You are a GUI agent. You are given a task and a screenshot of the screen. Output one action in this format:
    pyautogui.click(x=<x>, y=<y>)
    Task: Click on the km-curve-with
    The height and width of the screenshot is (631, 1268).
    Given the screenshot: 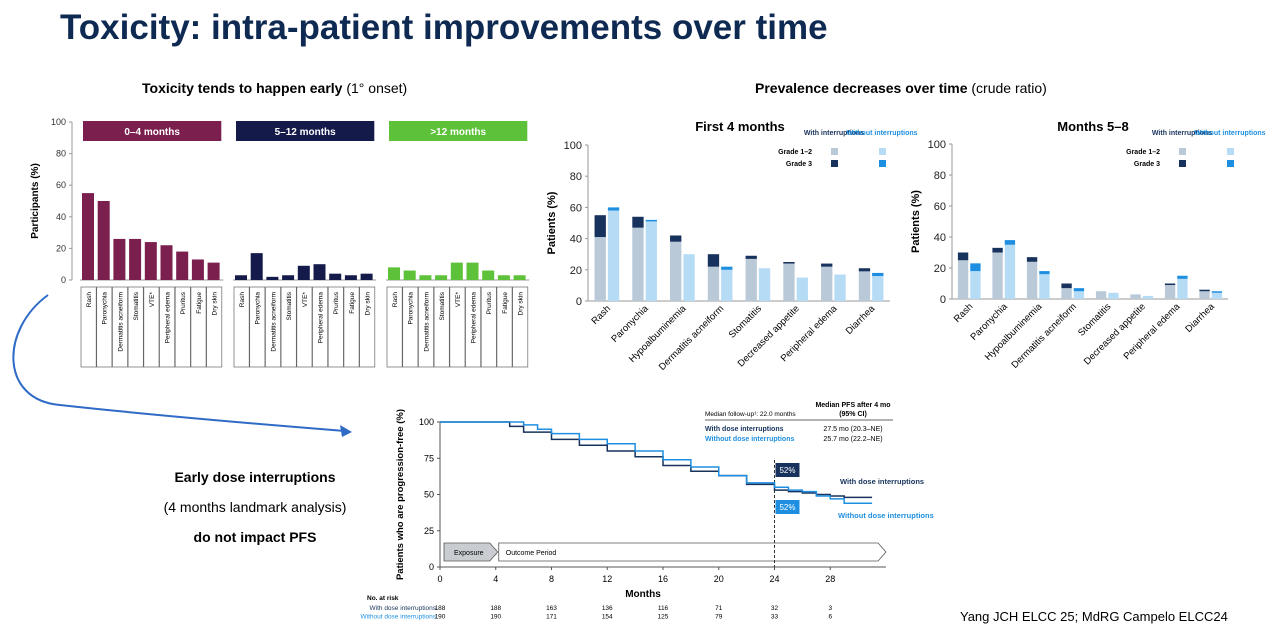 What is the action you would take?
    pyautogui.click(x=656, y=460)
    